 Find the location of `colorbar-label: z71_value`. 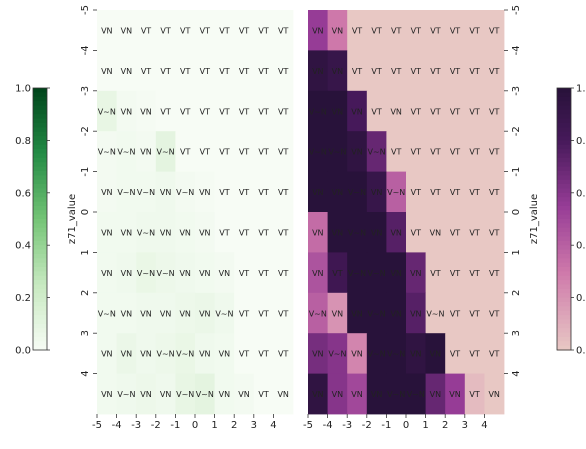

colorbar-label: z71_value is located at coordinates (72, 219).